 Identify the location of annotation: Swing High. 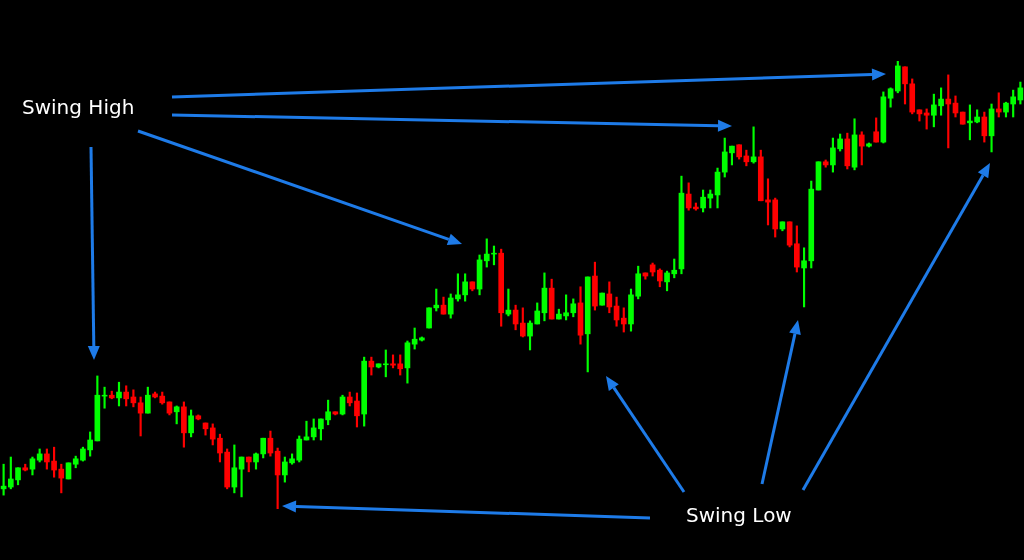
(78, 107).